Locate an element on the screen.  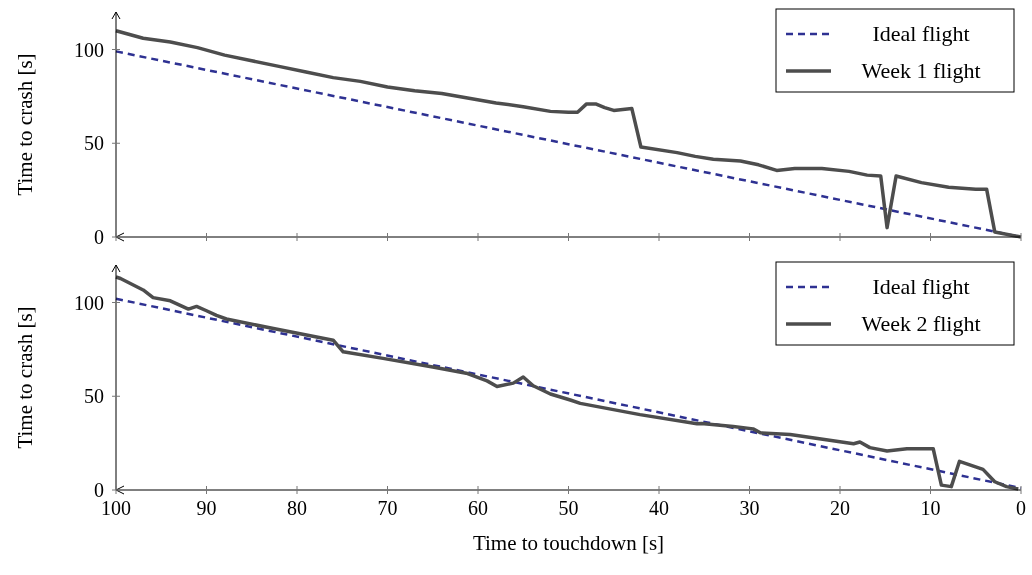
x-tick-label: 80 is located at coordinates (297, 508).